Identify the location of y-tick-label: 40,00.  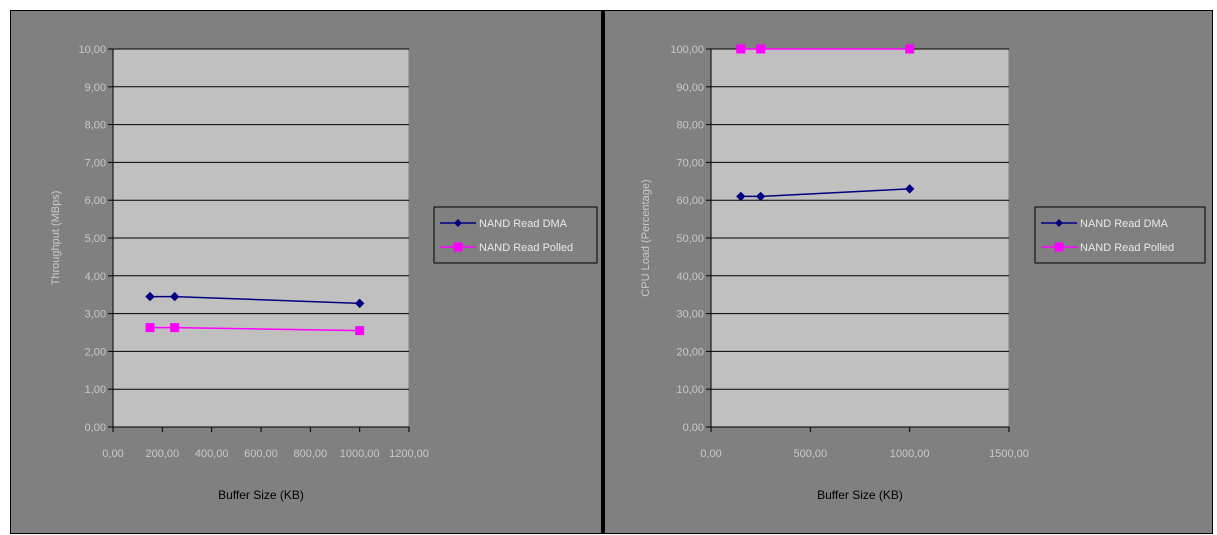
(690, 277).